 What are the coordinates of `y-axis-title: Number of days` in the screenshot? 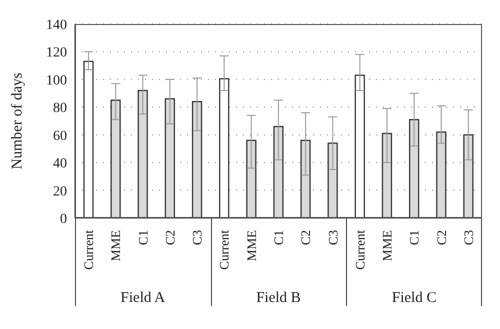 It's located at (17, 121).